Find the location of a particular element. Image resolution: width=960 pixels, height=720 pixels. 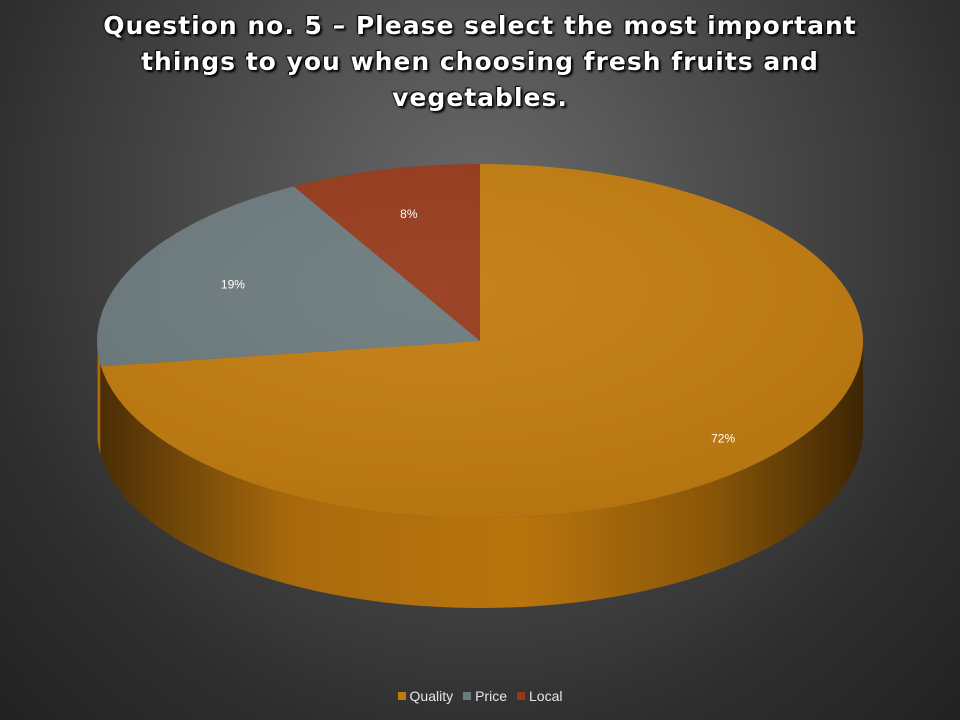

legend-item-price: Price is located at coordinates (485, 696).